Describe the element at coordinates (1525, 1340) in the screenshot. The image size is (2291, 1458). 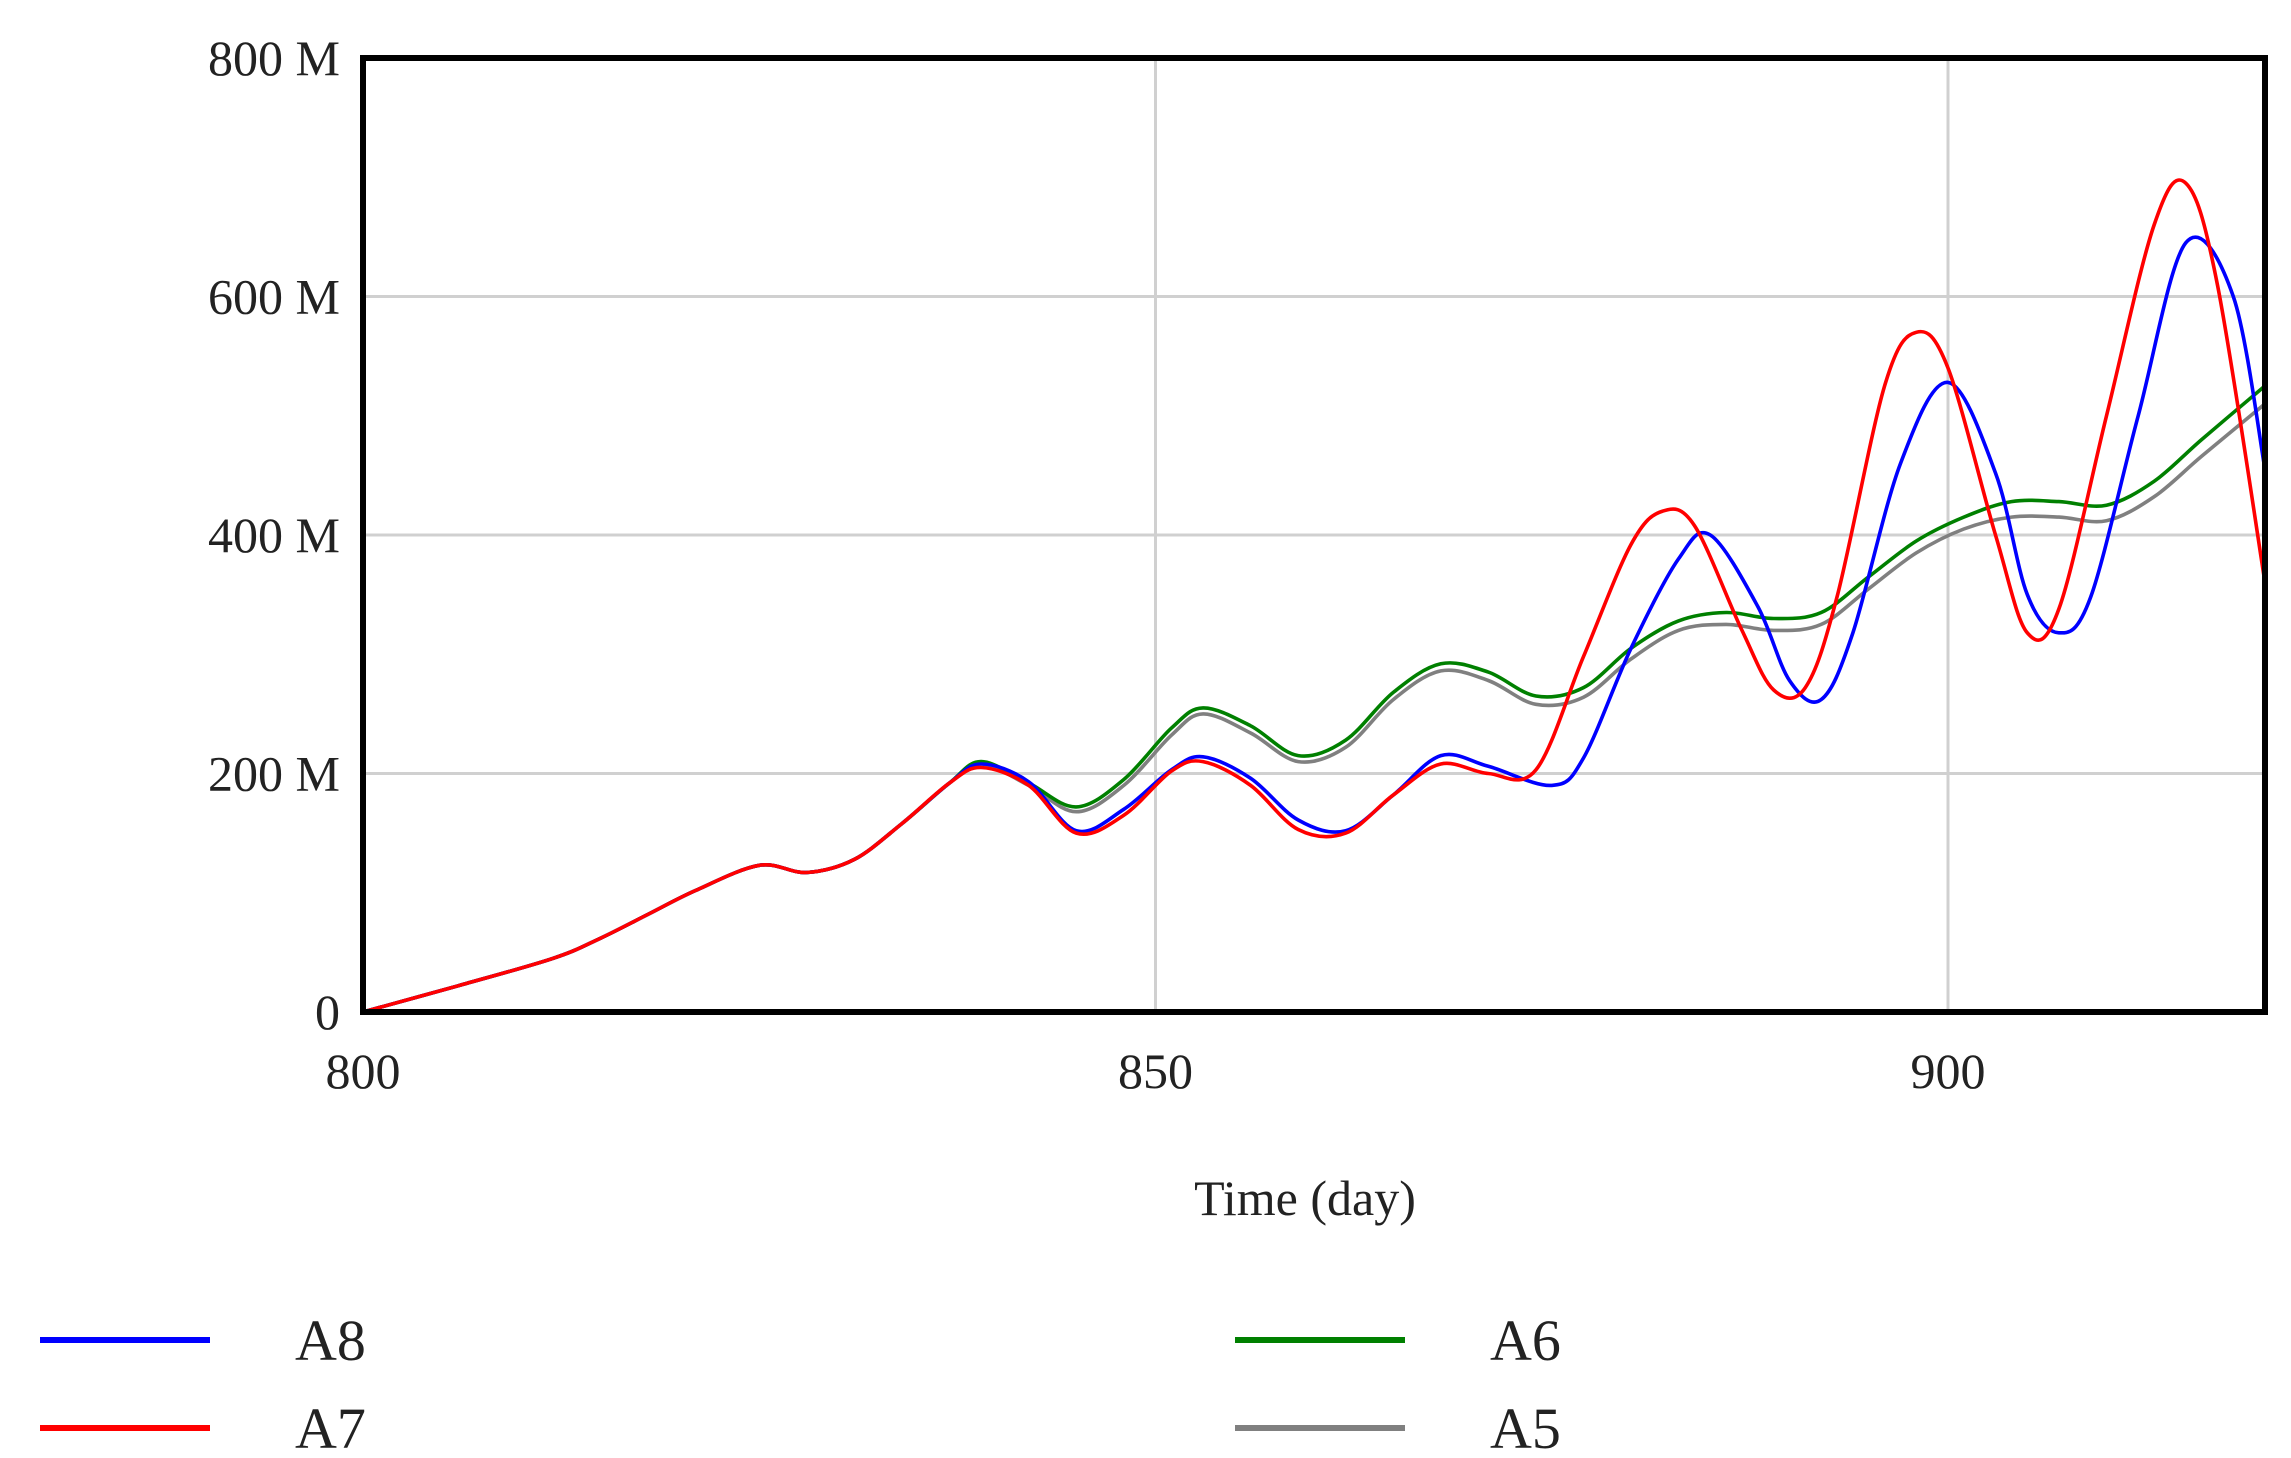
I see `legend-label: A6` at that location.